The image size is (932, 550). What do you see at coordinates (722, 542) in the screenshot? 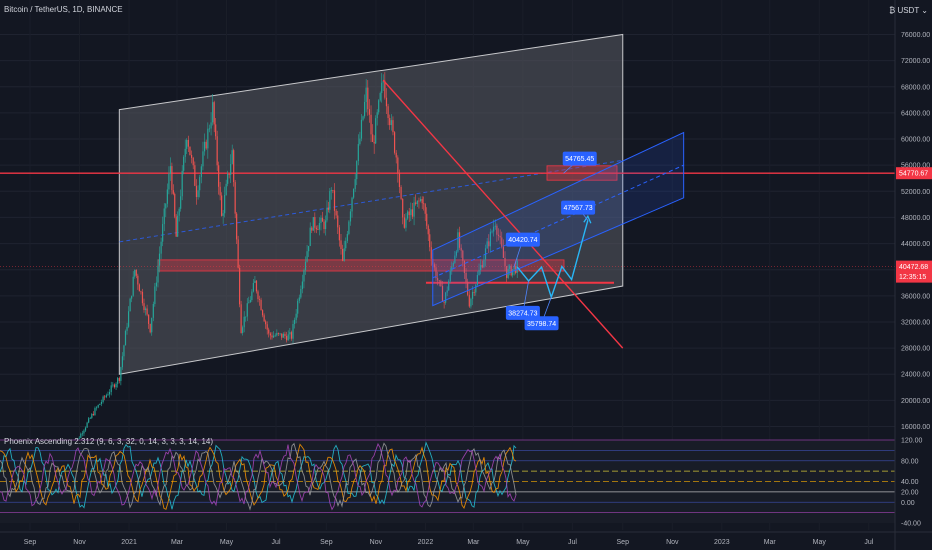
I see `x-tick-label: 2023` at bounding box center [722, 542].